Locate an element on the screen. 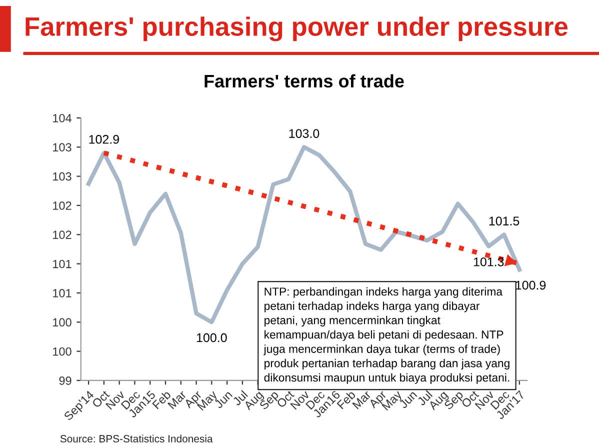 The width and height of the screenshot is (599, 445). y-tick-label: 104 is located at coordinates (62, 118).